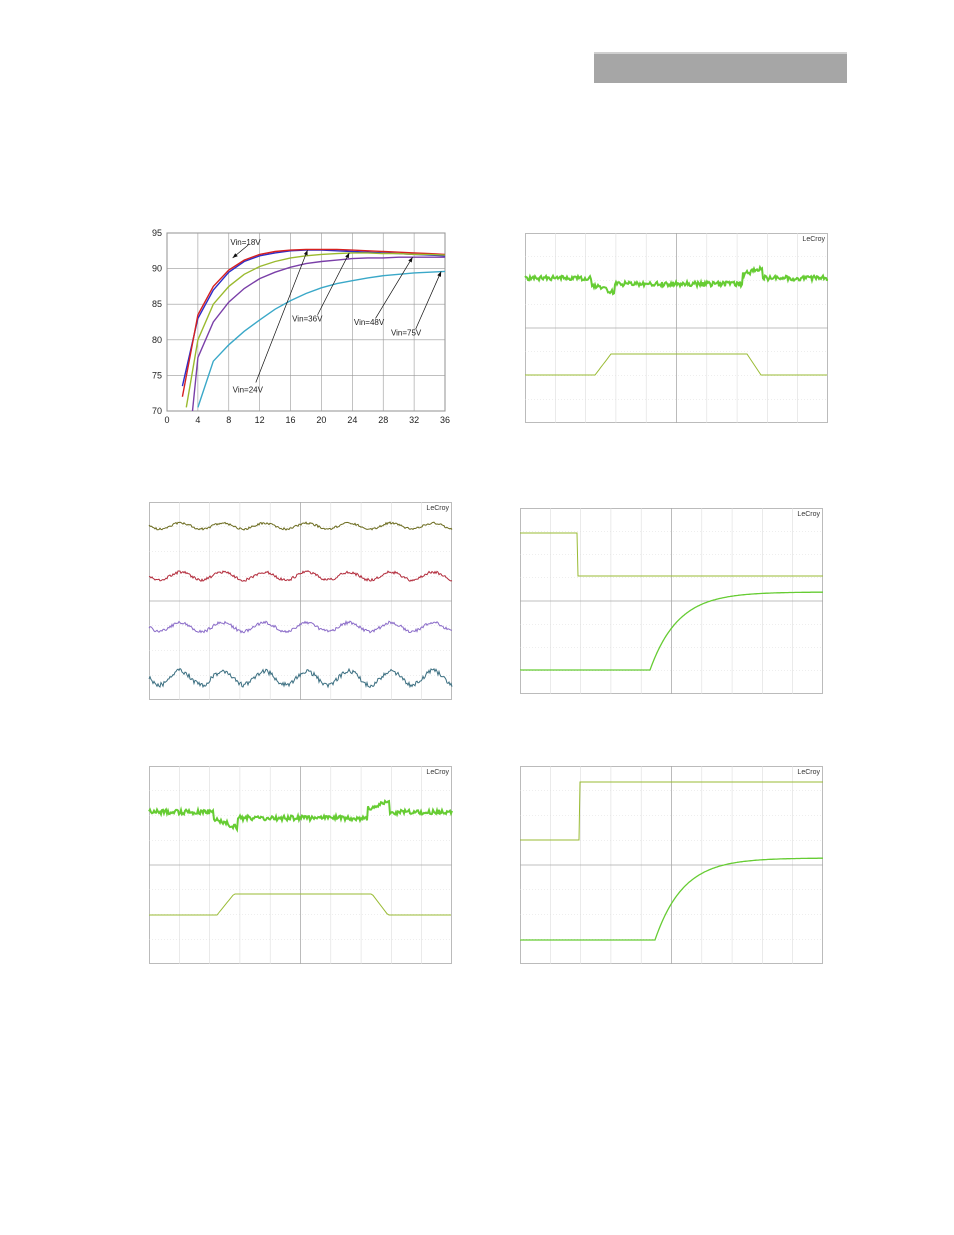  Describe the element at coordinates (166, 420) in the screenshot. I see `x-tick-label: 0` at that location.